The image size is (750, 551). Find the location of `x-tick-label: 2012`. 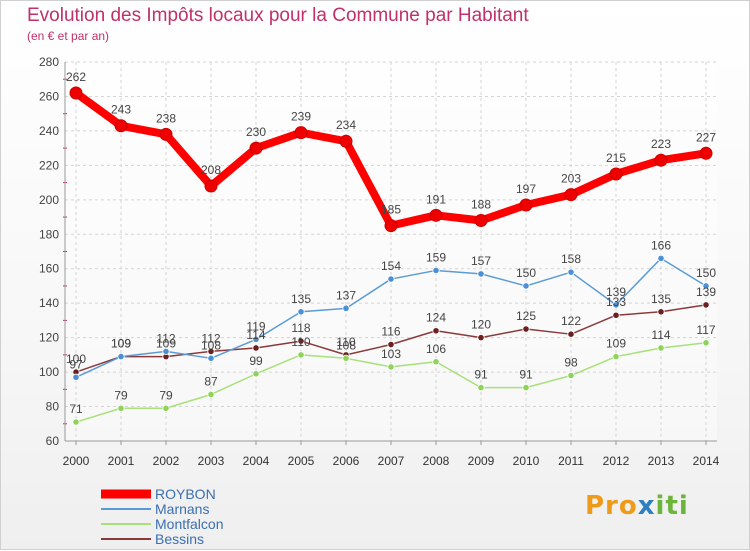

x-tick-label: 2012 is located at coordinates (616, 461).